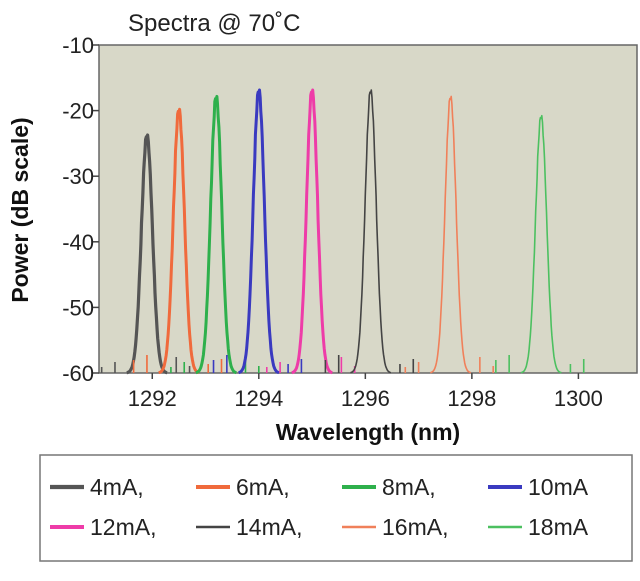 This screenshot has height=581, width=640. What do you see at coordinates (117, 487) in the screenshot?
I see `legend-label: 4mA,` at bounding box center [117, 487].